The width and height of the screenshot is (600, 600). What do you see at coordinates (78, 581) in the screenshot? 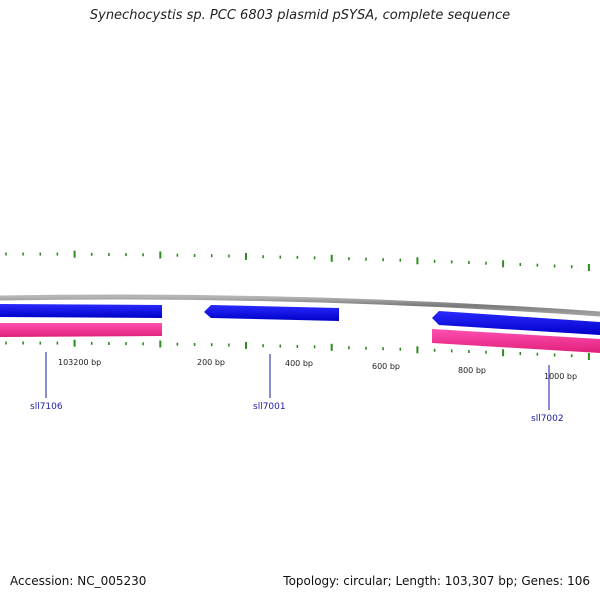
I see `accession-text: Accession: NC_005230` at bounding box center [78, 581].